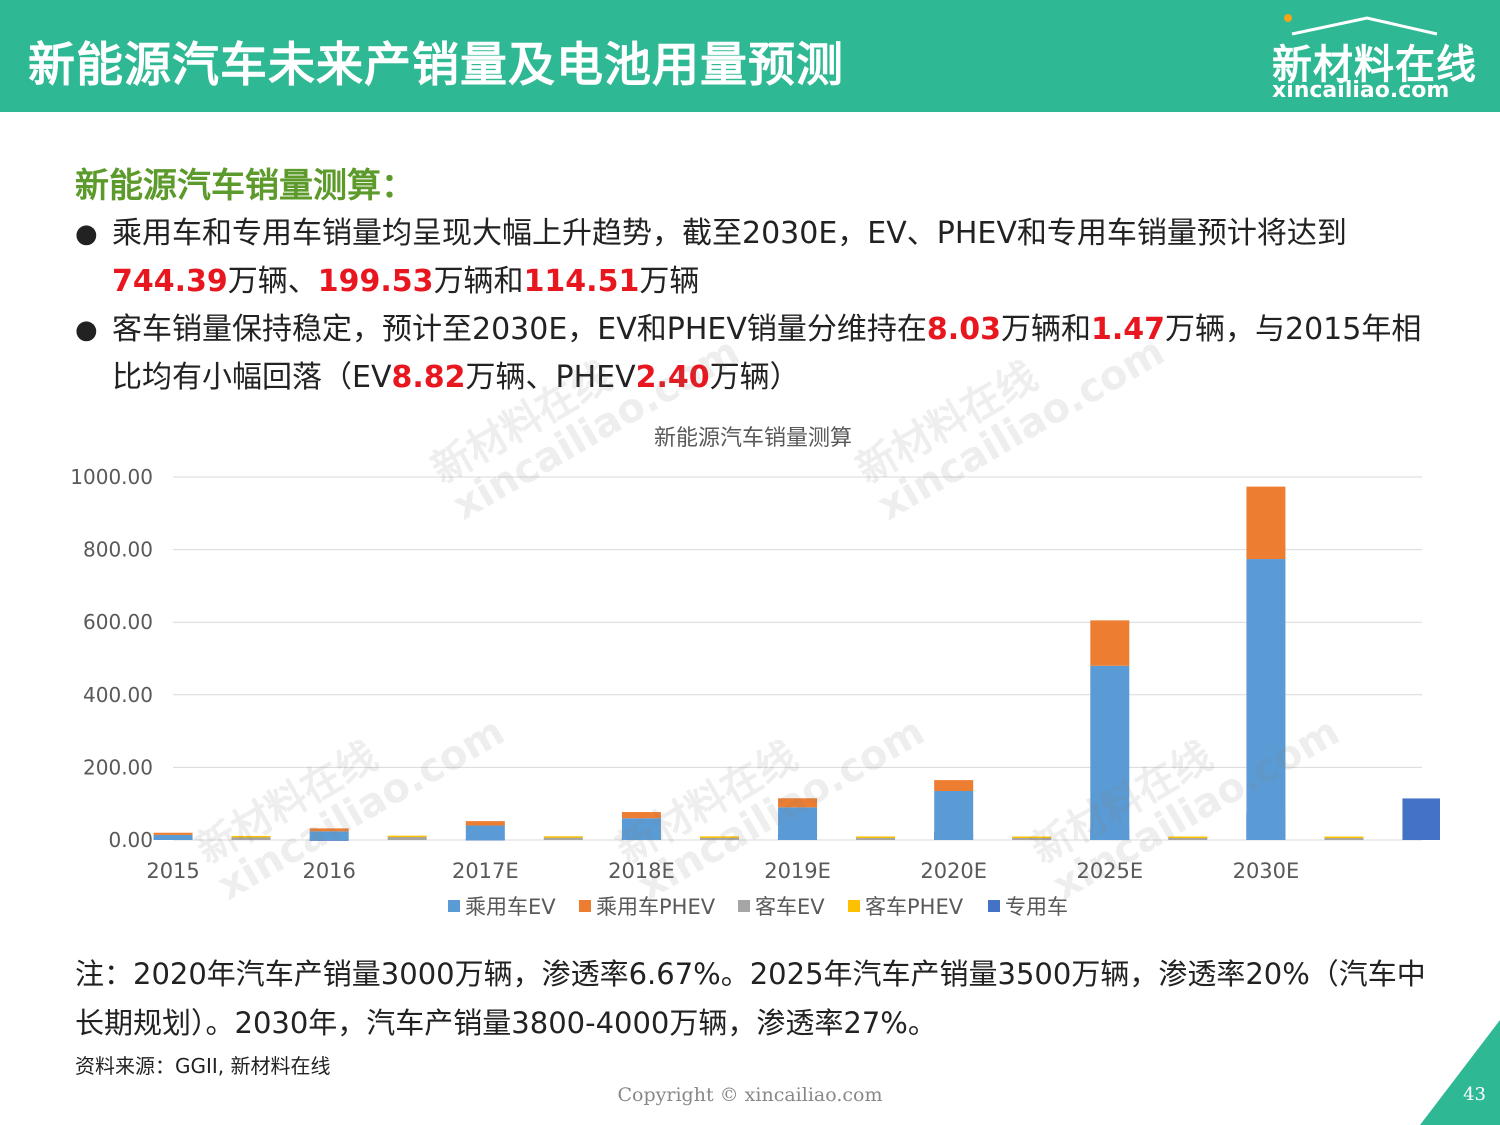  What do you see at coordinates (963, 329) in the screenshot?
I see `highlight-value: 8.03` at bounding box center [963, 329].